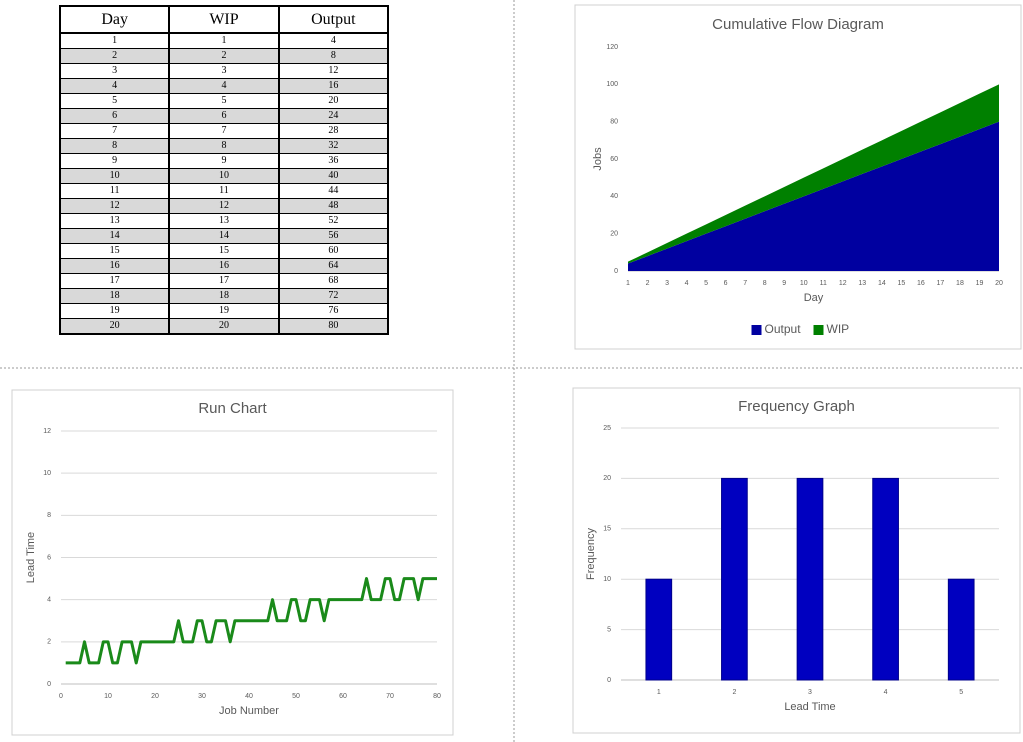 The width and height of the screenshot is (1023, 742). Describe the element at coordinates (862, 283) in the screenshot. I see `x-tick-label: 13` at that location.